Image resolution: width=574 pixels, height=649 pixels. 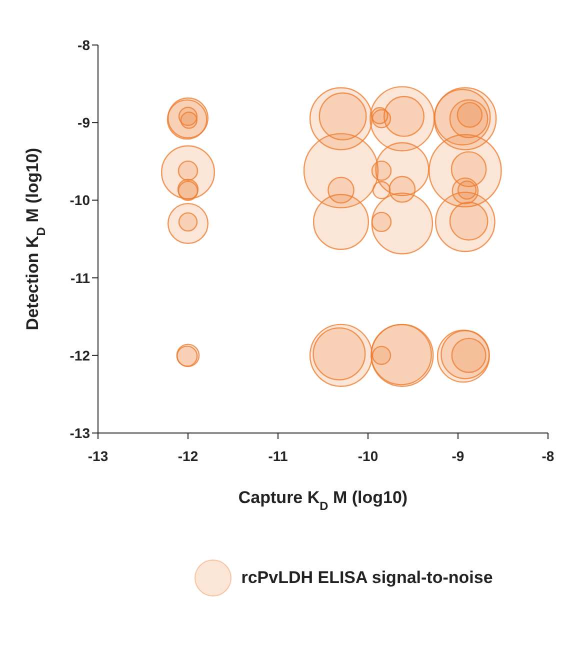 What do you see at coordinates (80, 432) in the screenshot?
I see `y-tick-label: -13` at bounding box center [80, 432].